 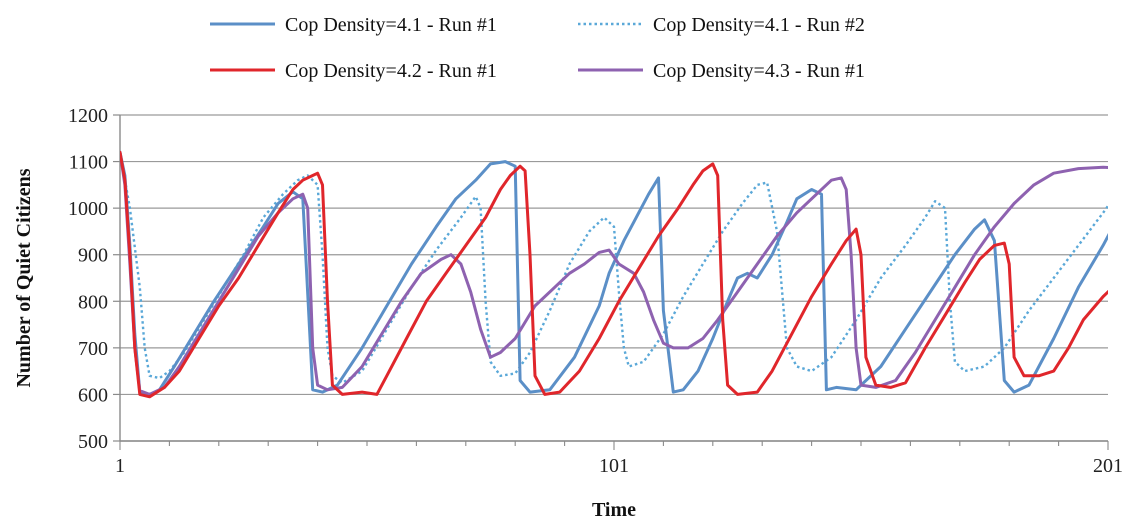 I want to click on legend-label-2: Cop Density=4.1 - Run #2, so click(x=759, y=25).